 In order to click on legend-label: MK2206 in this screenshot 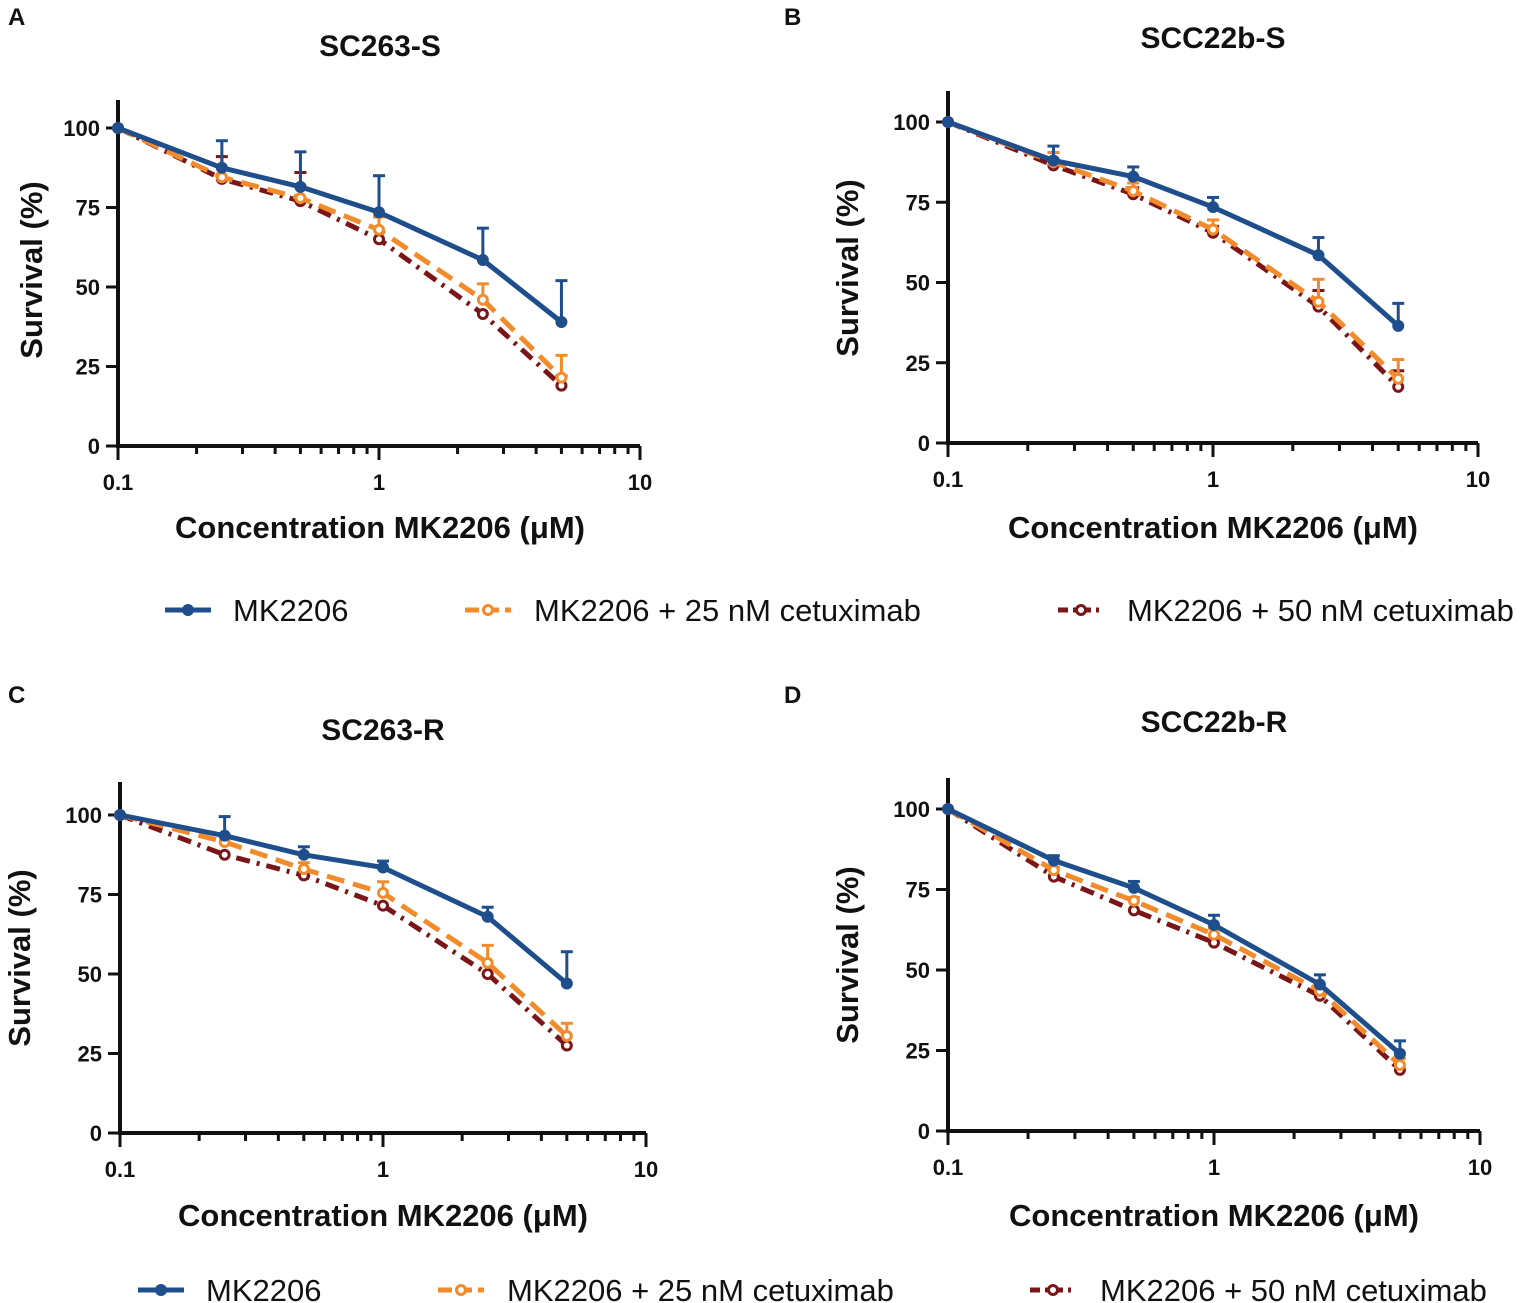, I will do `click(290, 610)`.